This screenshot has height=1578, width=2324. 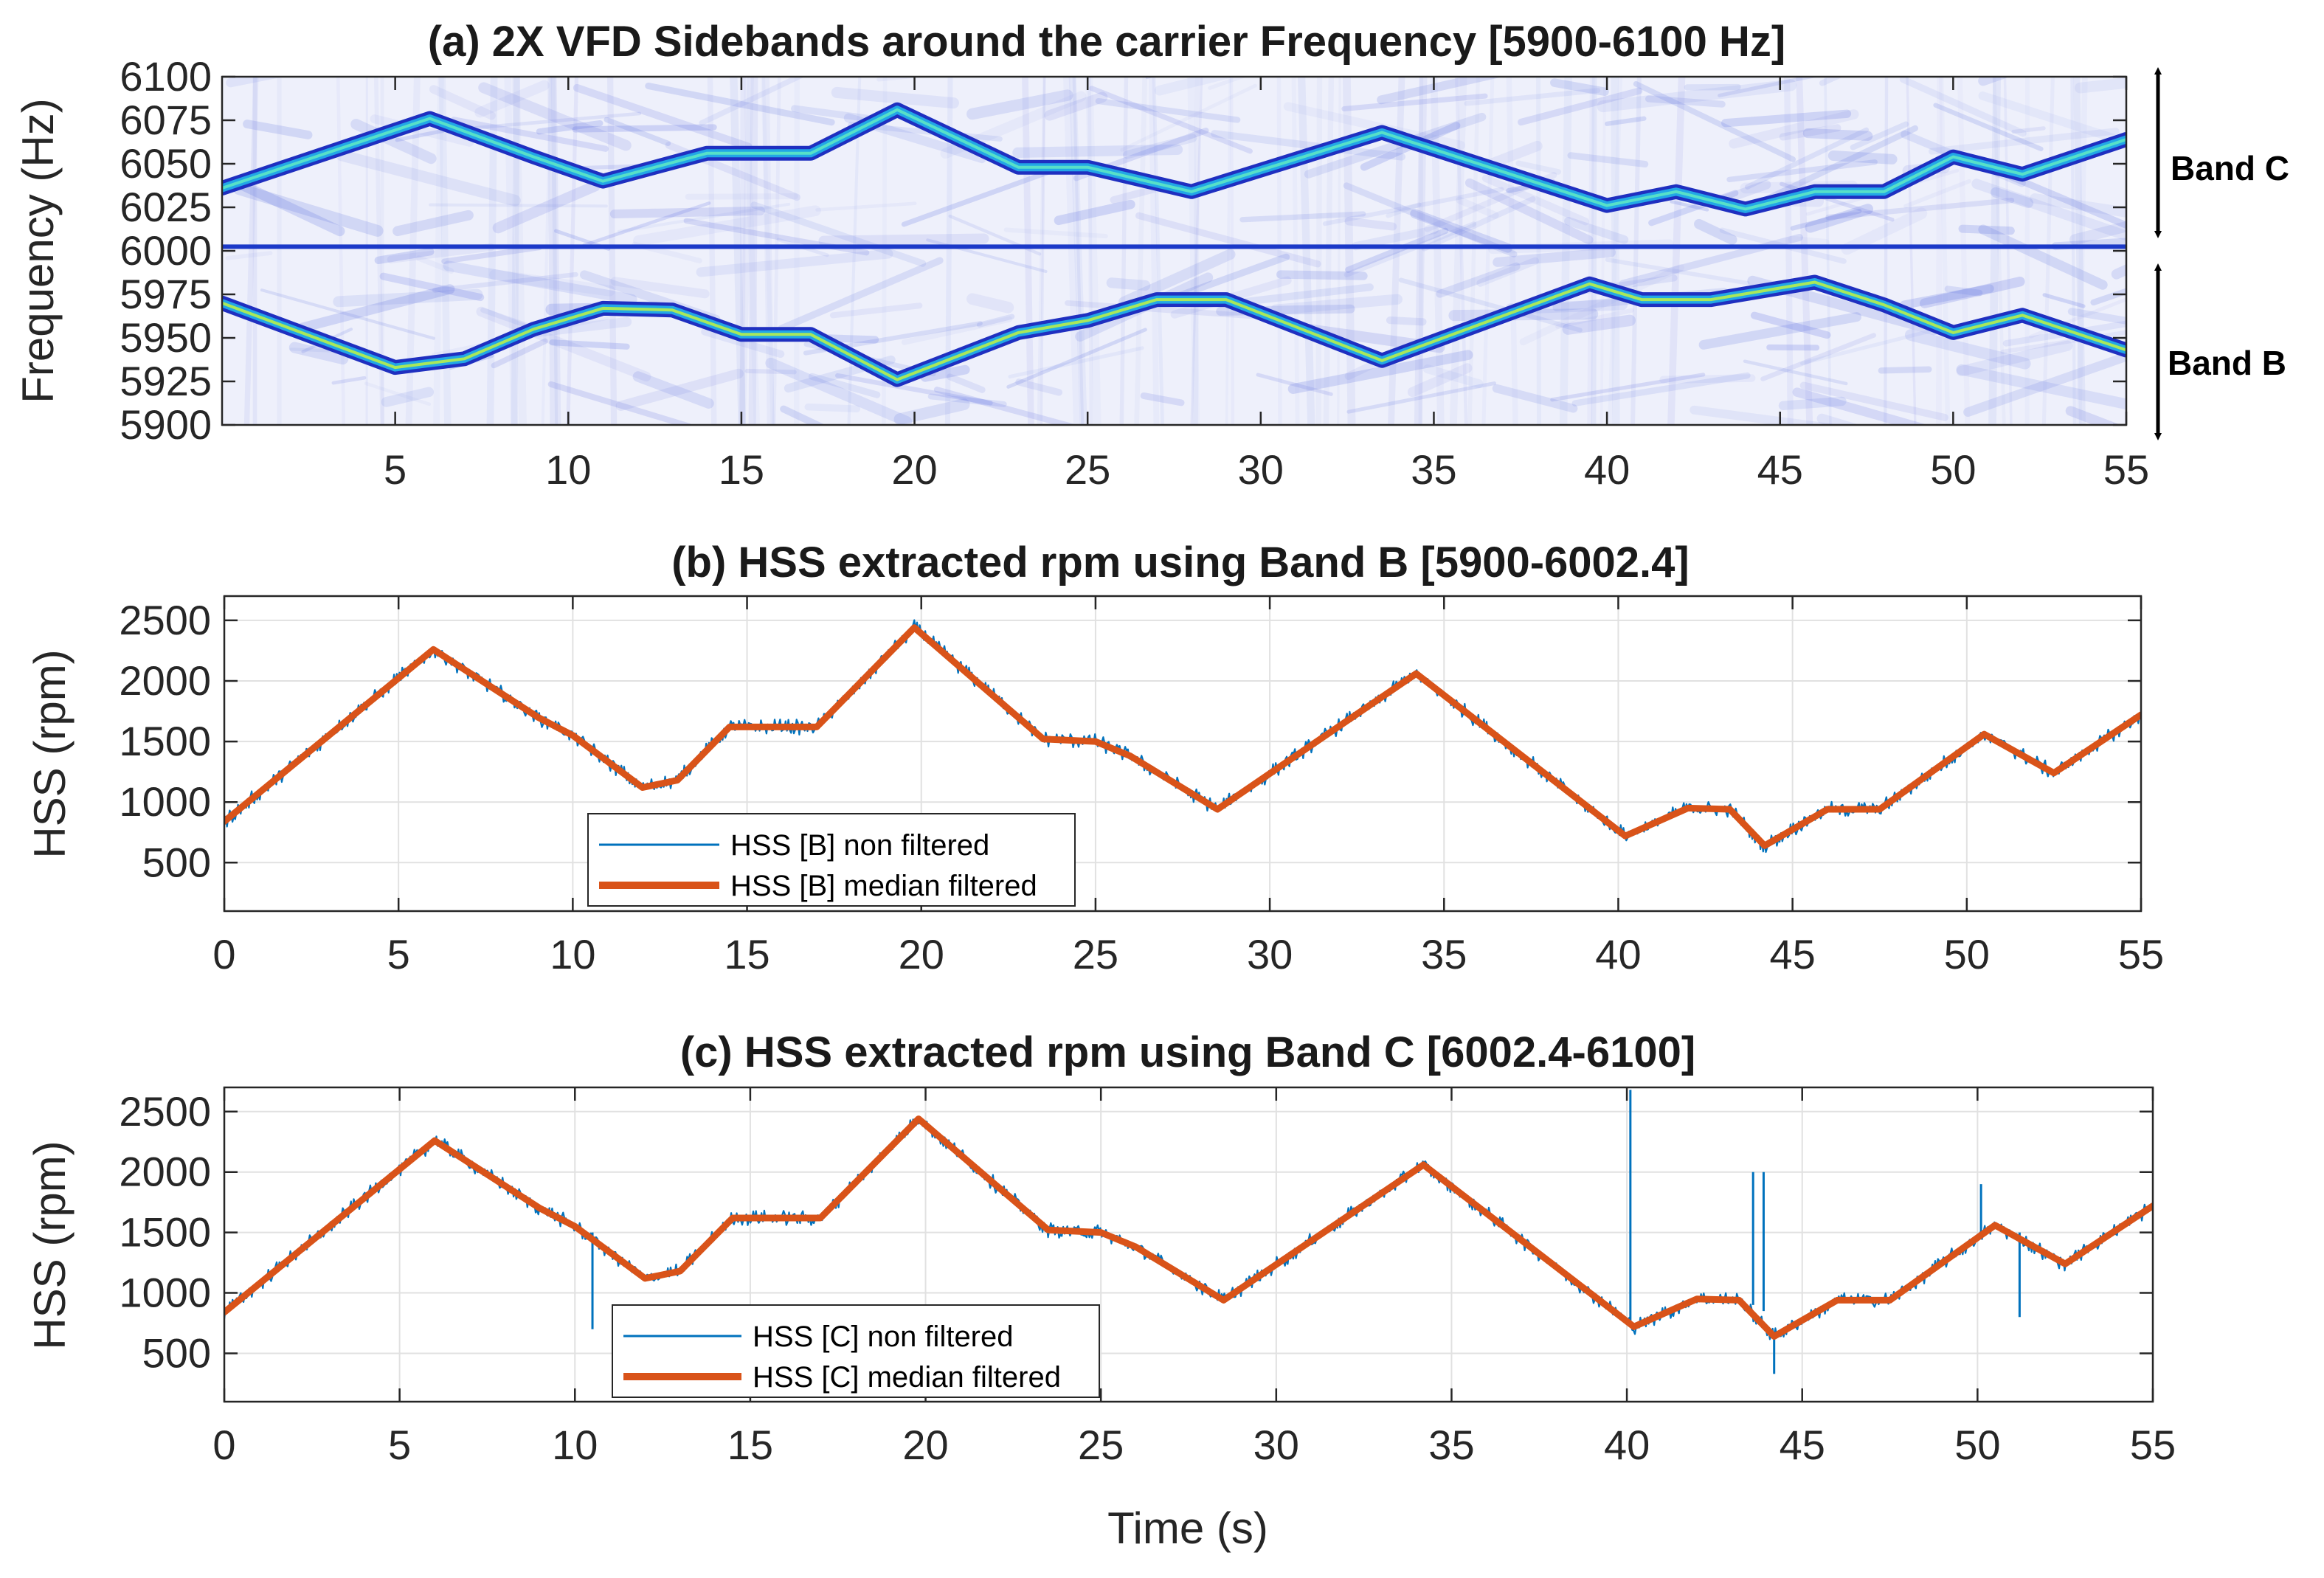 What do you see at coordinates (165, 1293) in the screenshot?
I see `y-tick-label: 1000` at bounding box center [165, 1293].